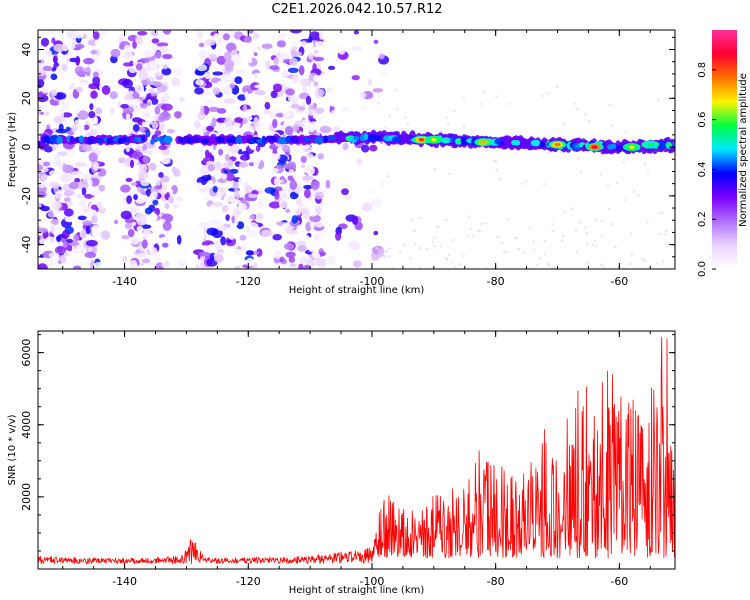  I want to click on y-axis-label: SNR (10 * v/v), so click(12, 449).